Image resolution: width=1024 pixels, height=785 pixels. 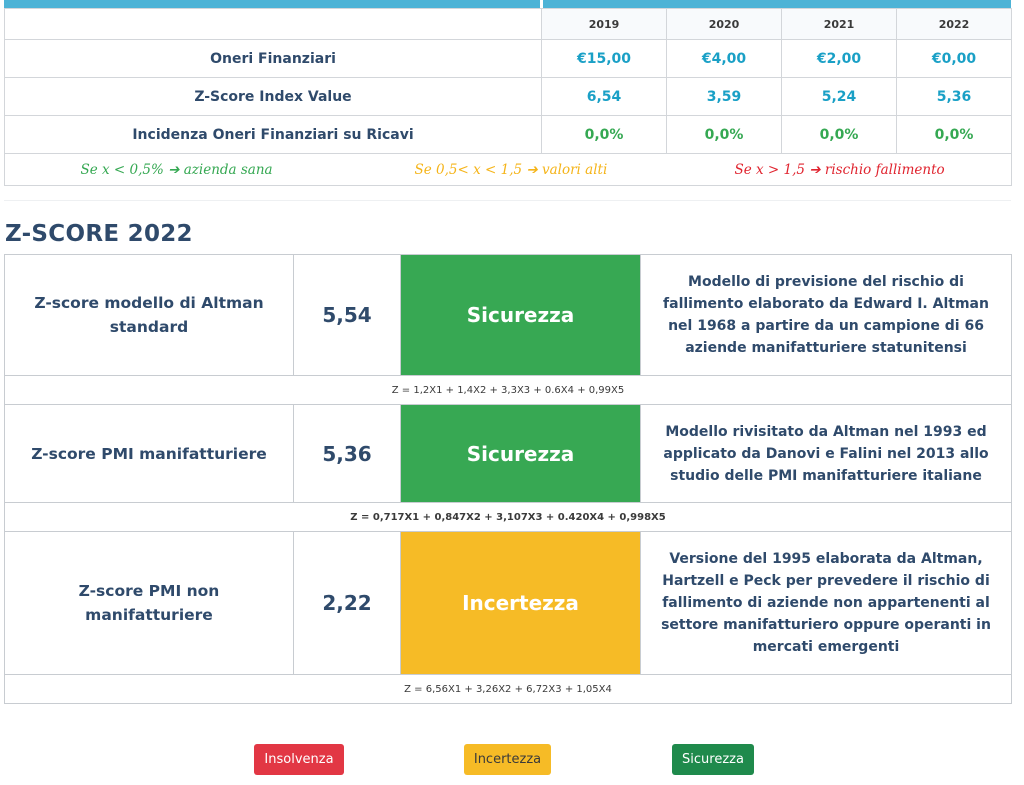 I want to click on incertezza-button: Incertezza, so click(x=507, y=759).